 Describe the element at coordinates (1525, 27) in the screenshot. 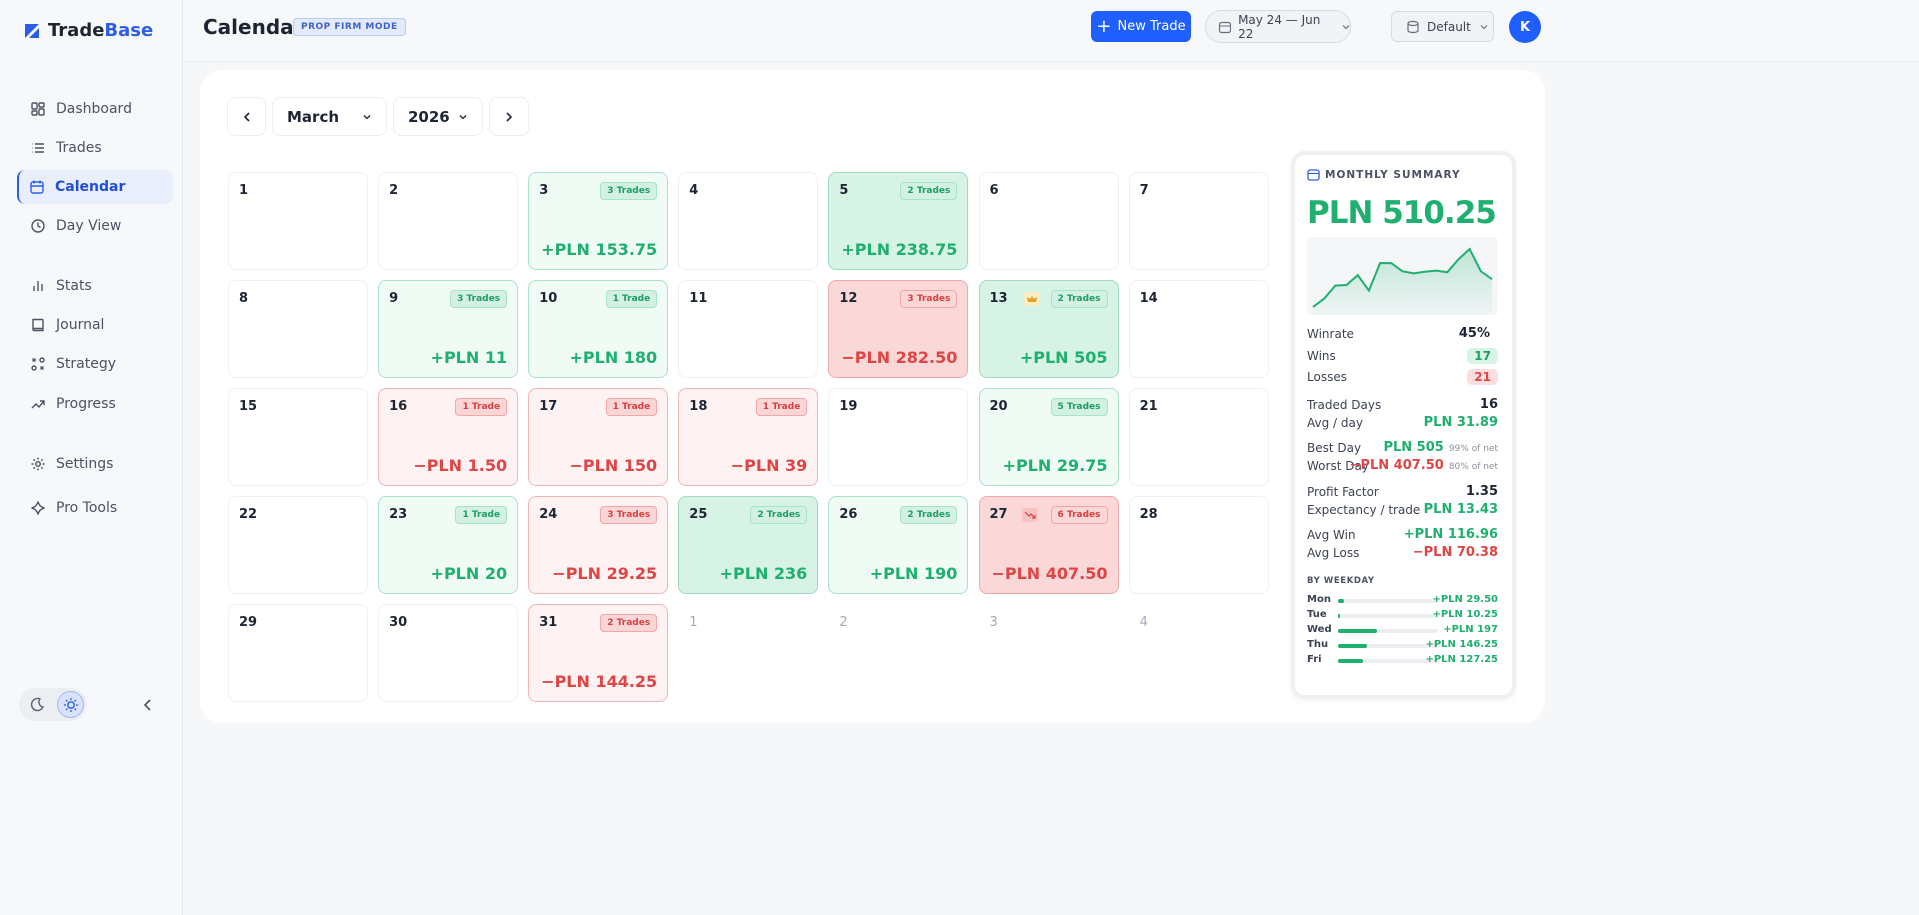

I see `avatar: K` at that location.